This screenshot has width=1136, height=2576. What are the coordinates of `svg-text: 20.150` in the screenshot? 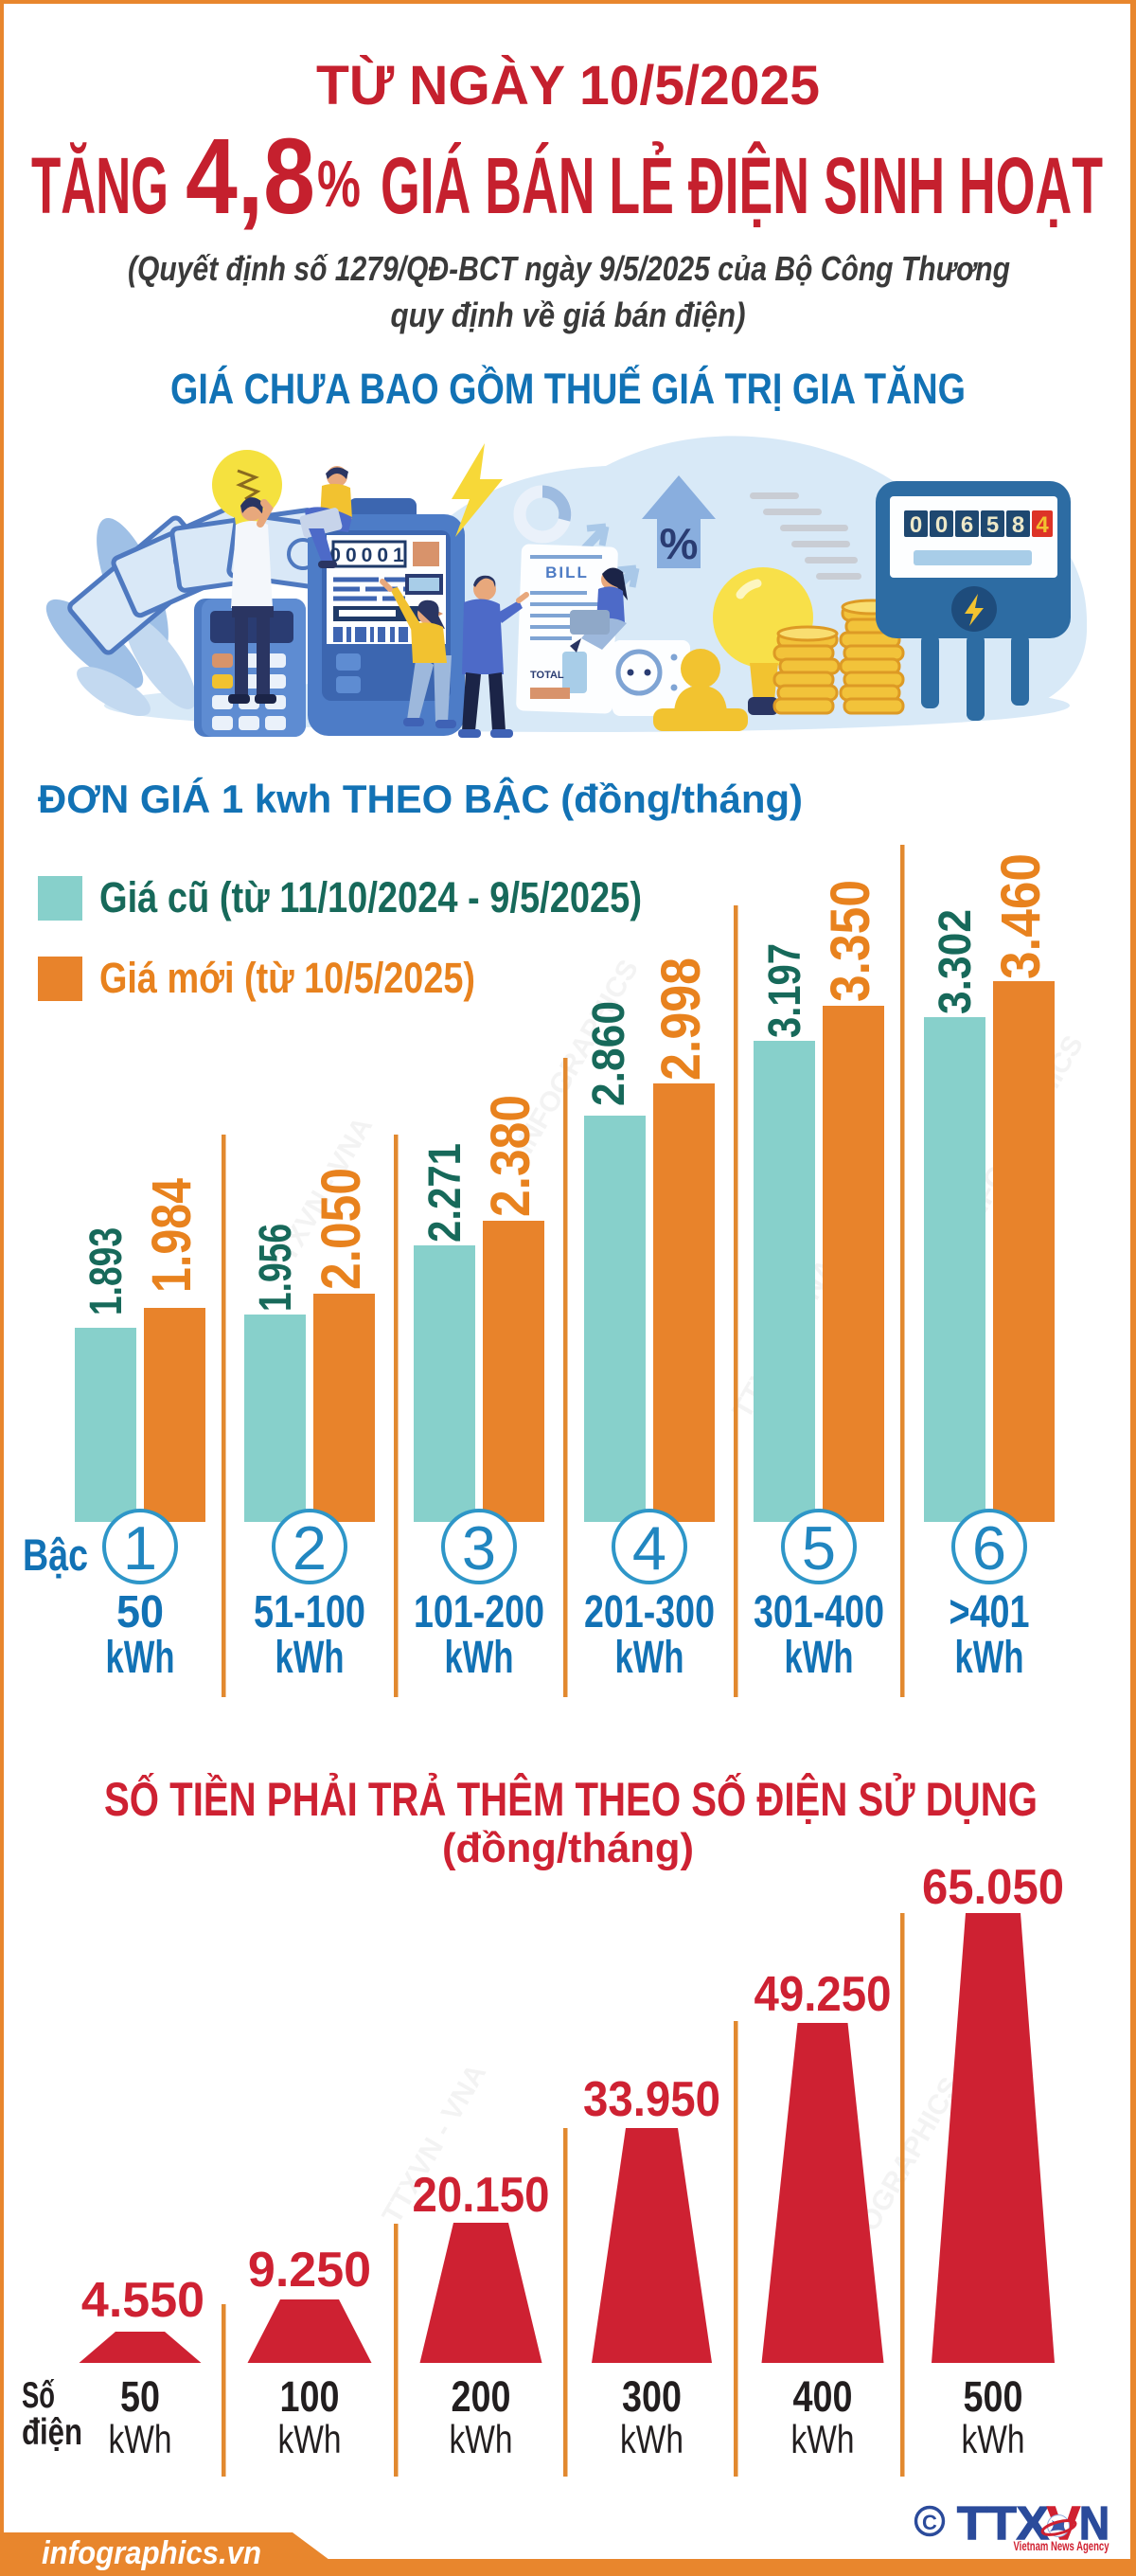 It's located at (481, 2195).